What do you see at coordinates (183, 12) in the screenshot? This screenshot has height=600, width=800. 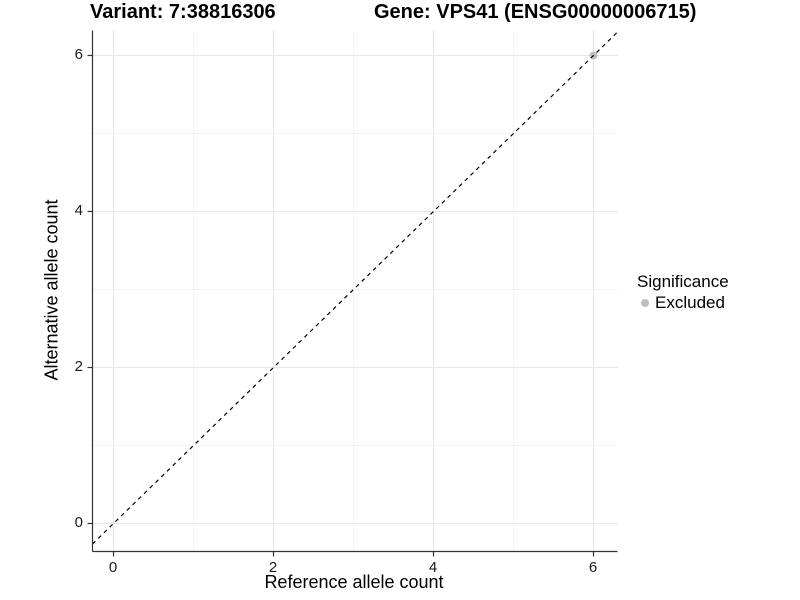 I see `plot-title-variant: Variant: 7:38816306` at bounding box center [183, 12].